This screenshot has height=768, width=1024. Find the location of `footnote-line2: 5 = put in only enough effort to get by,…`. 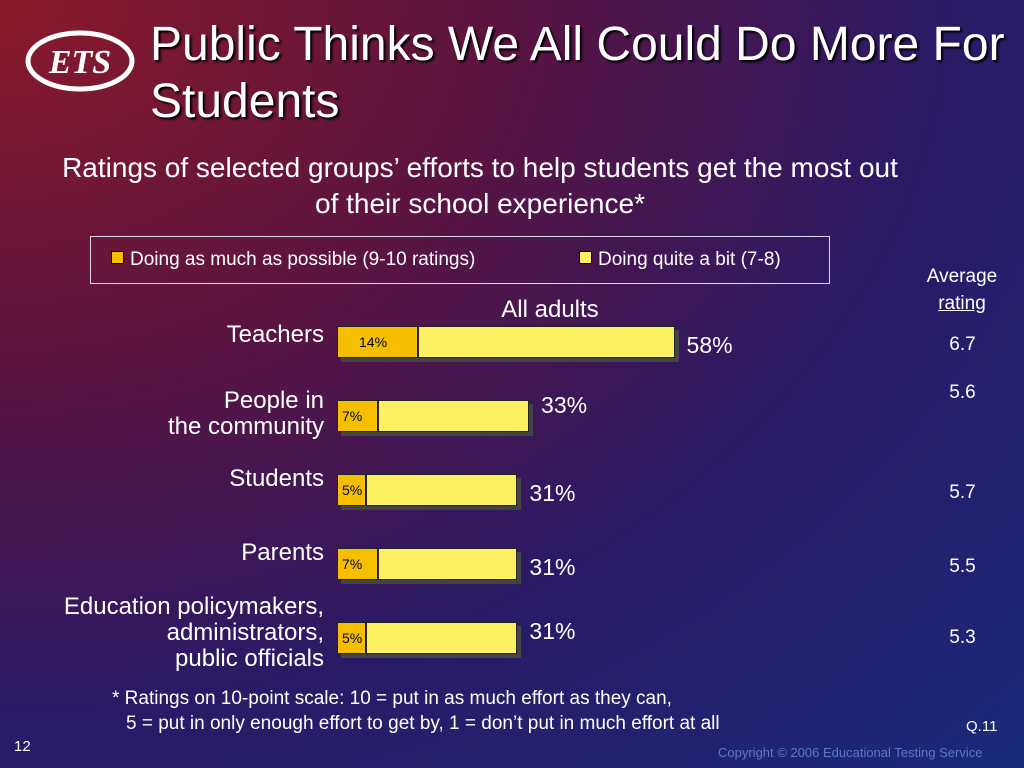

footnote-line2: 5 = put in only enough effort to get by,… is located at coordinates (423, 723).